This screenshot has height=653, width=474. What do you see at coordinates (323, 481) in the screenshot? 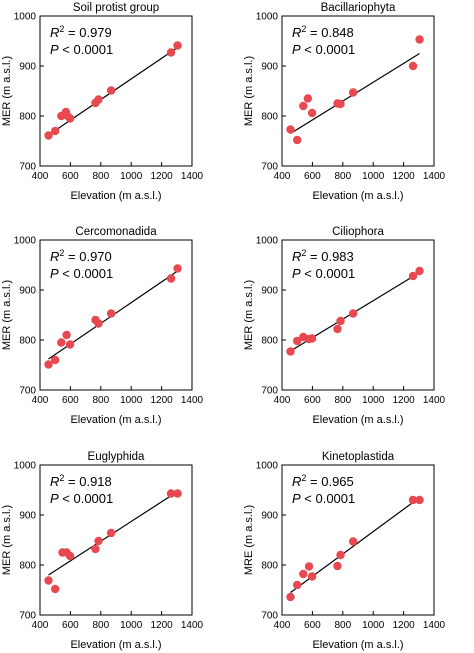
I see `r-squared-annotation: R2 = 0.965` at bounding box center [323, 481].